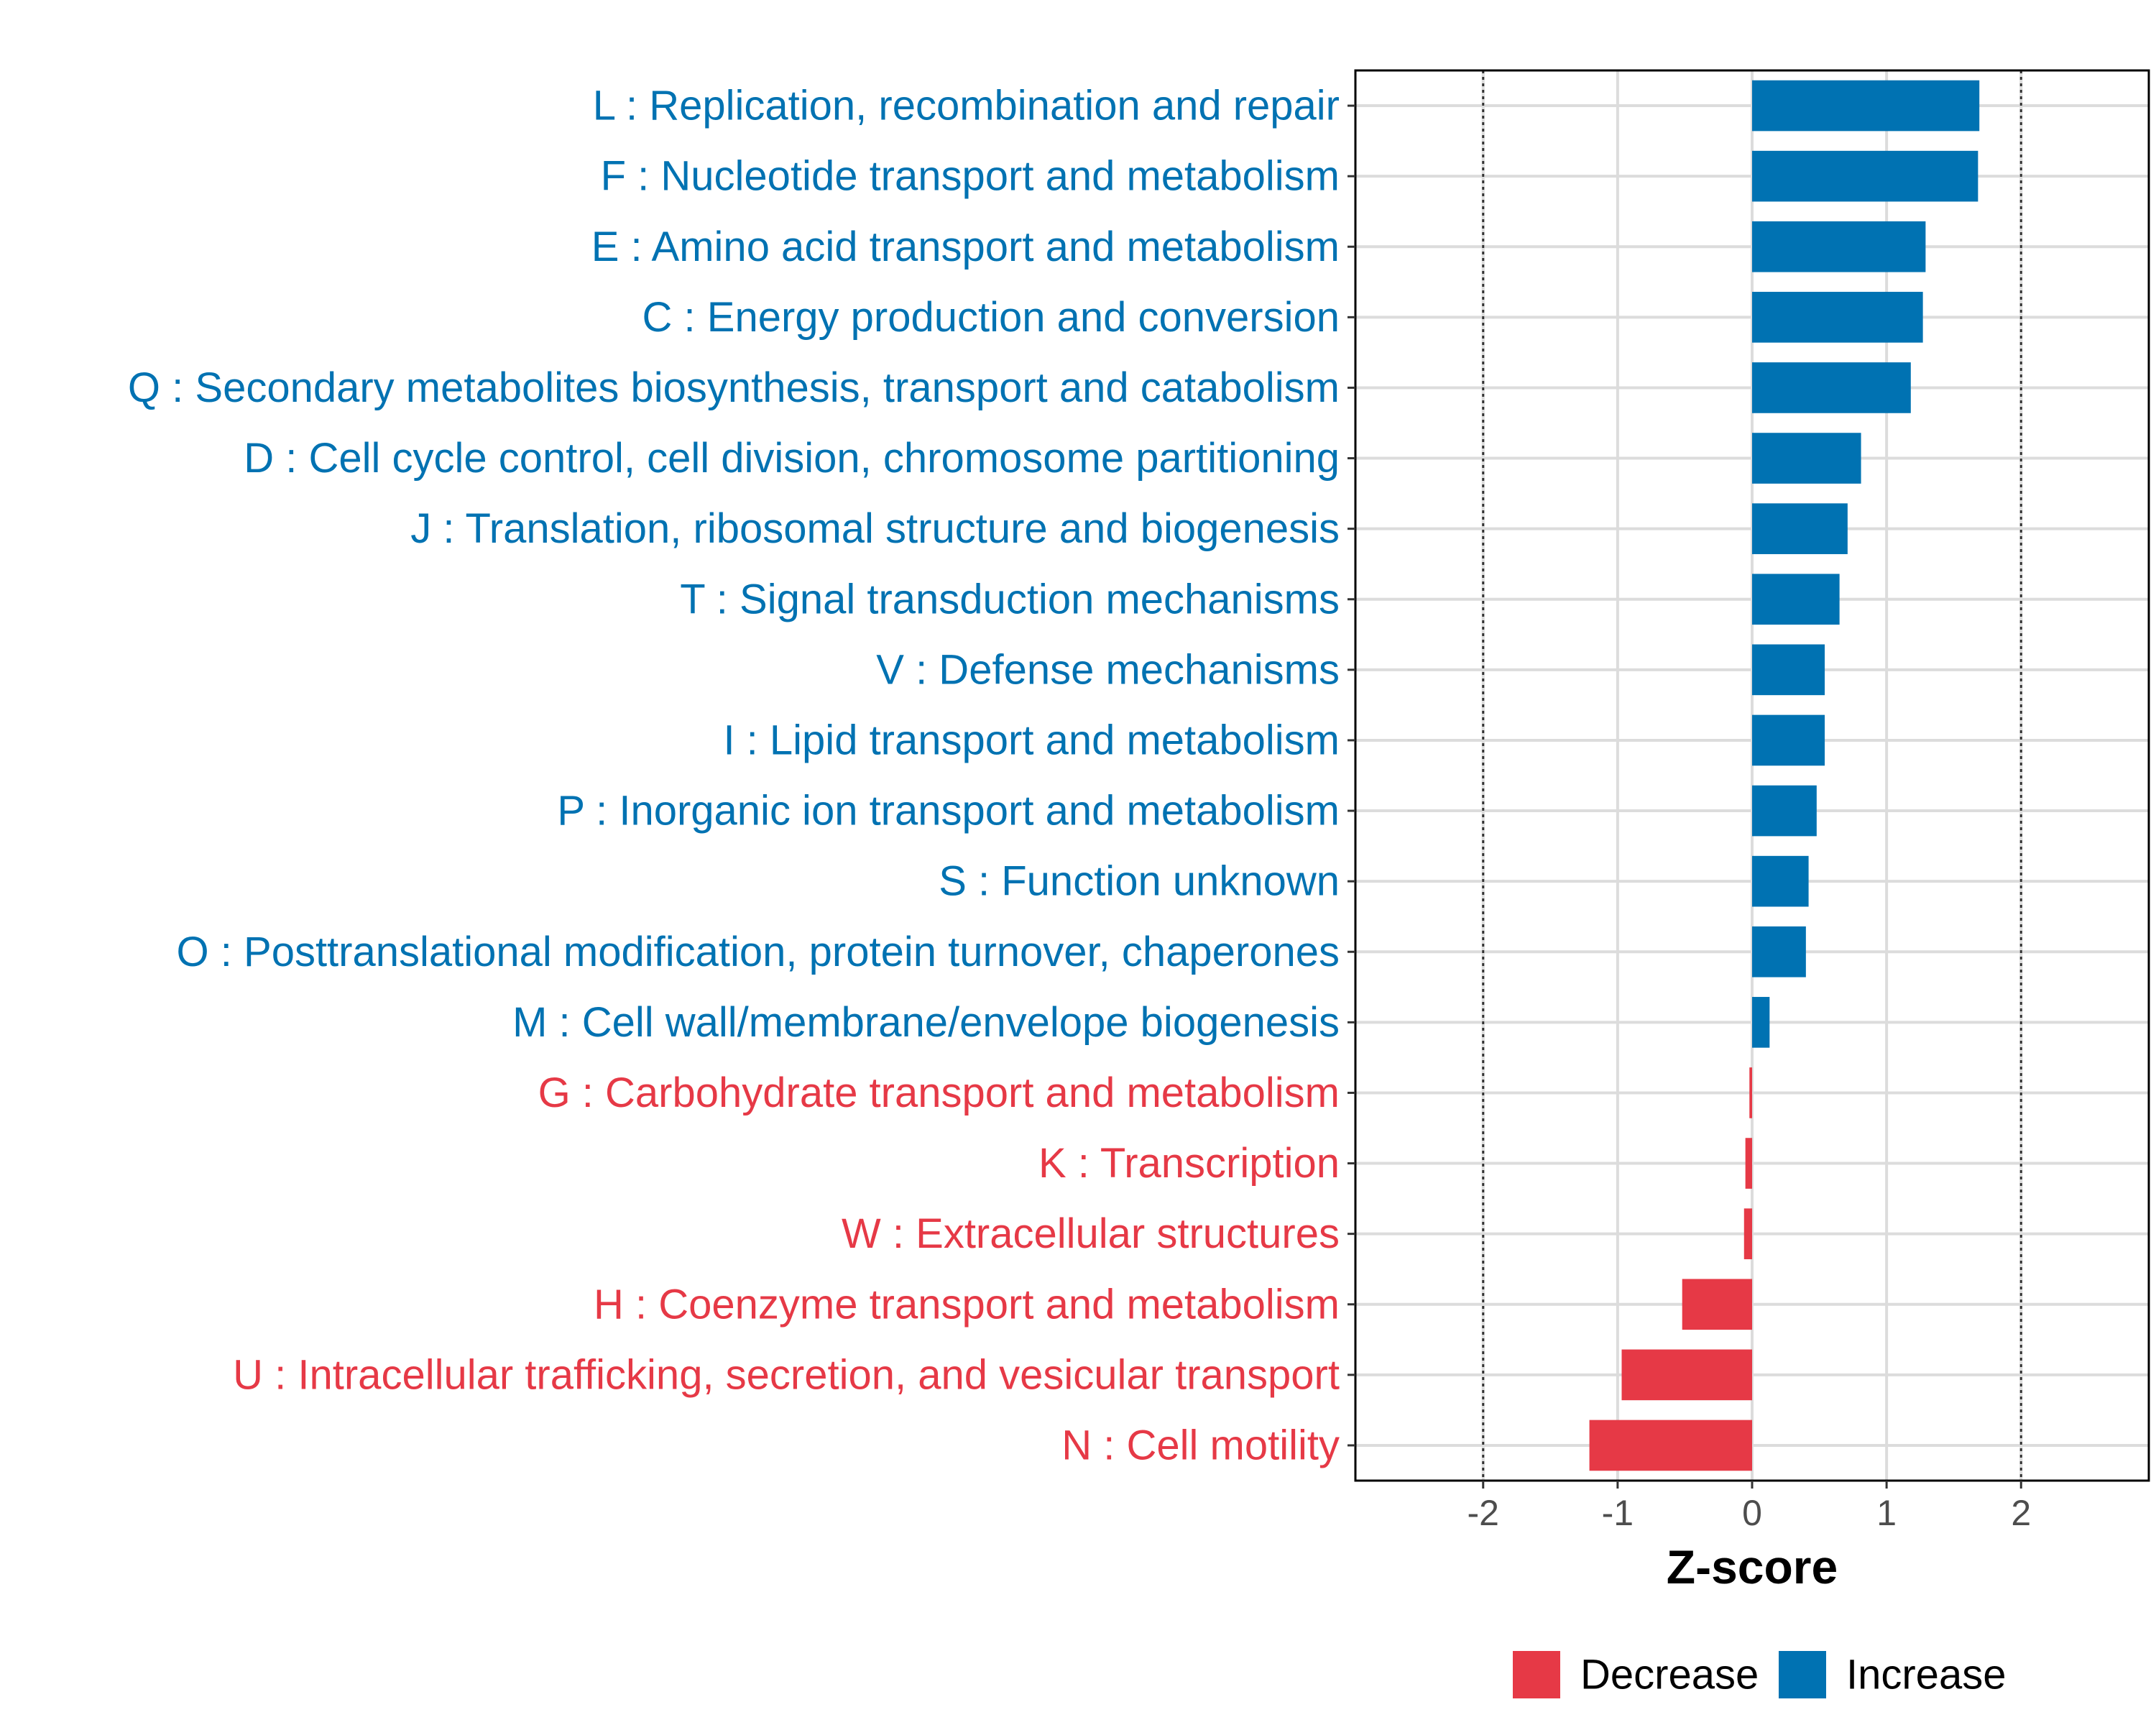 The image size is (2156, 1725). I want to click on category-label: F : Nucleotide transport and metabolism, so click(971, 176).